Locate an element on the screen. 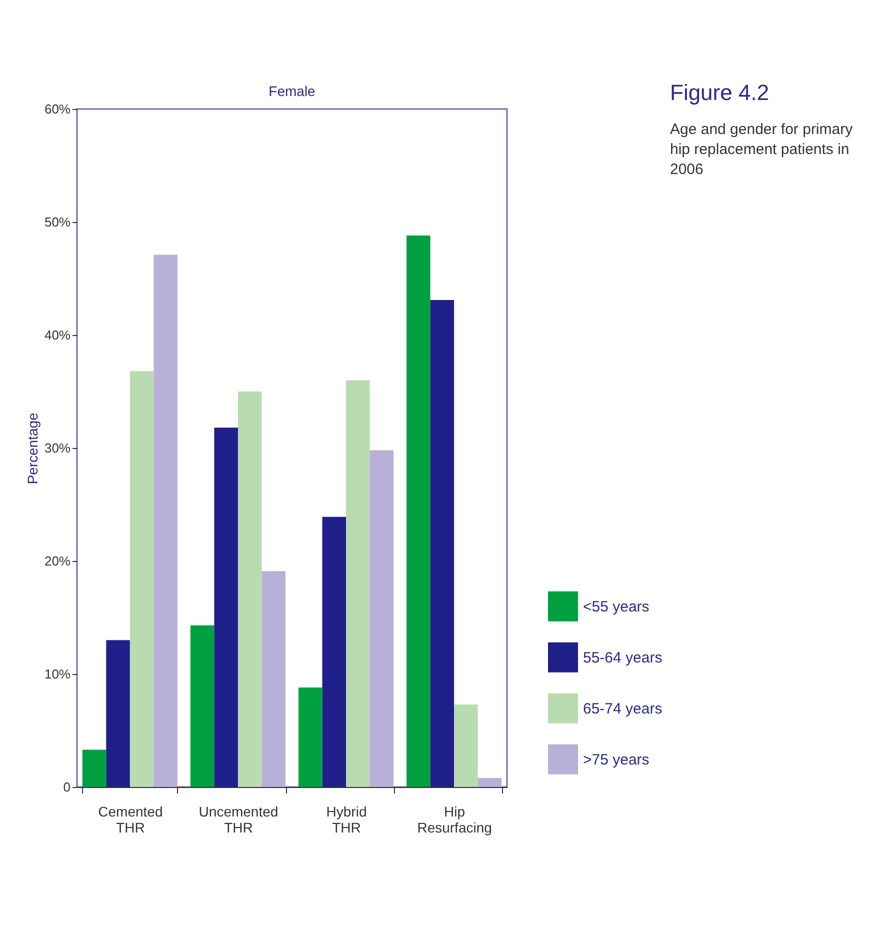 Image resolution: width=871 pixels, height=952 pixels. x-tick-label: Hip Resurfacing is located at coordinates (454, 820).